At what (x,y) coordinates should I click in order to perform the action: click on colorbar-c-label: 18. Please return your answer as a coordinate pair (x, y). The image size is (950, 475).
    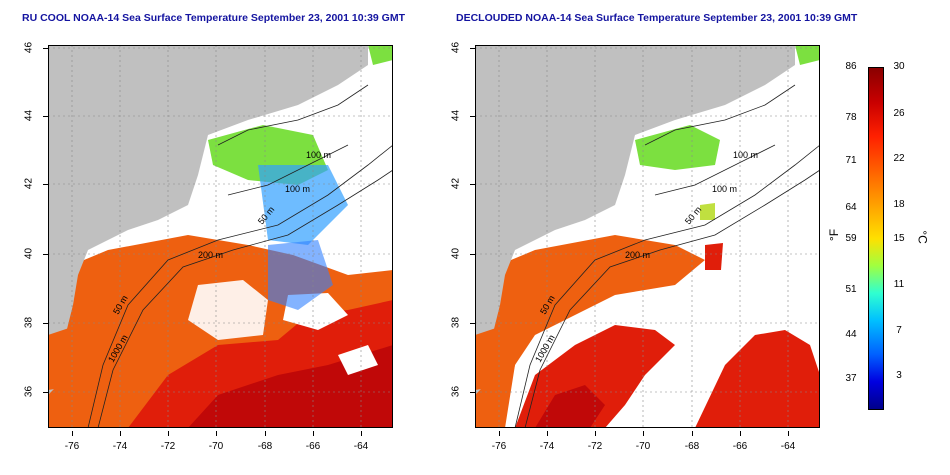
    Looking at the image, I should click on (899, 204).